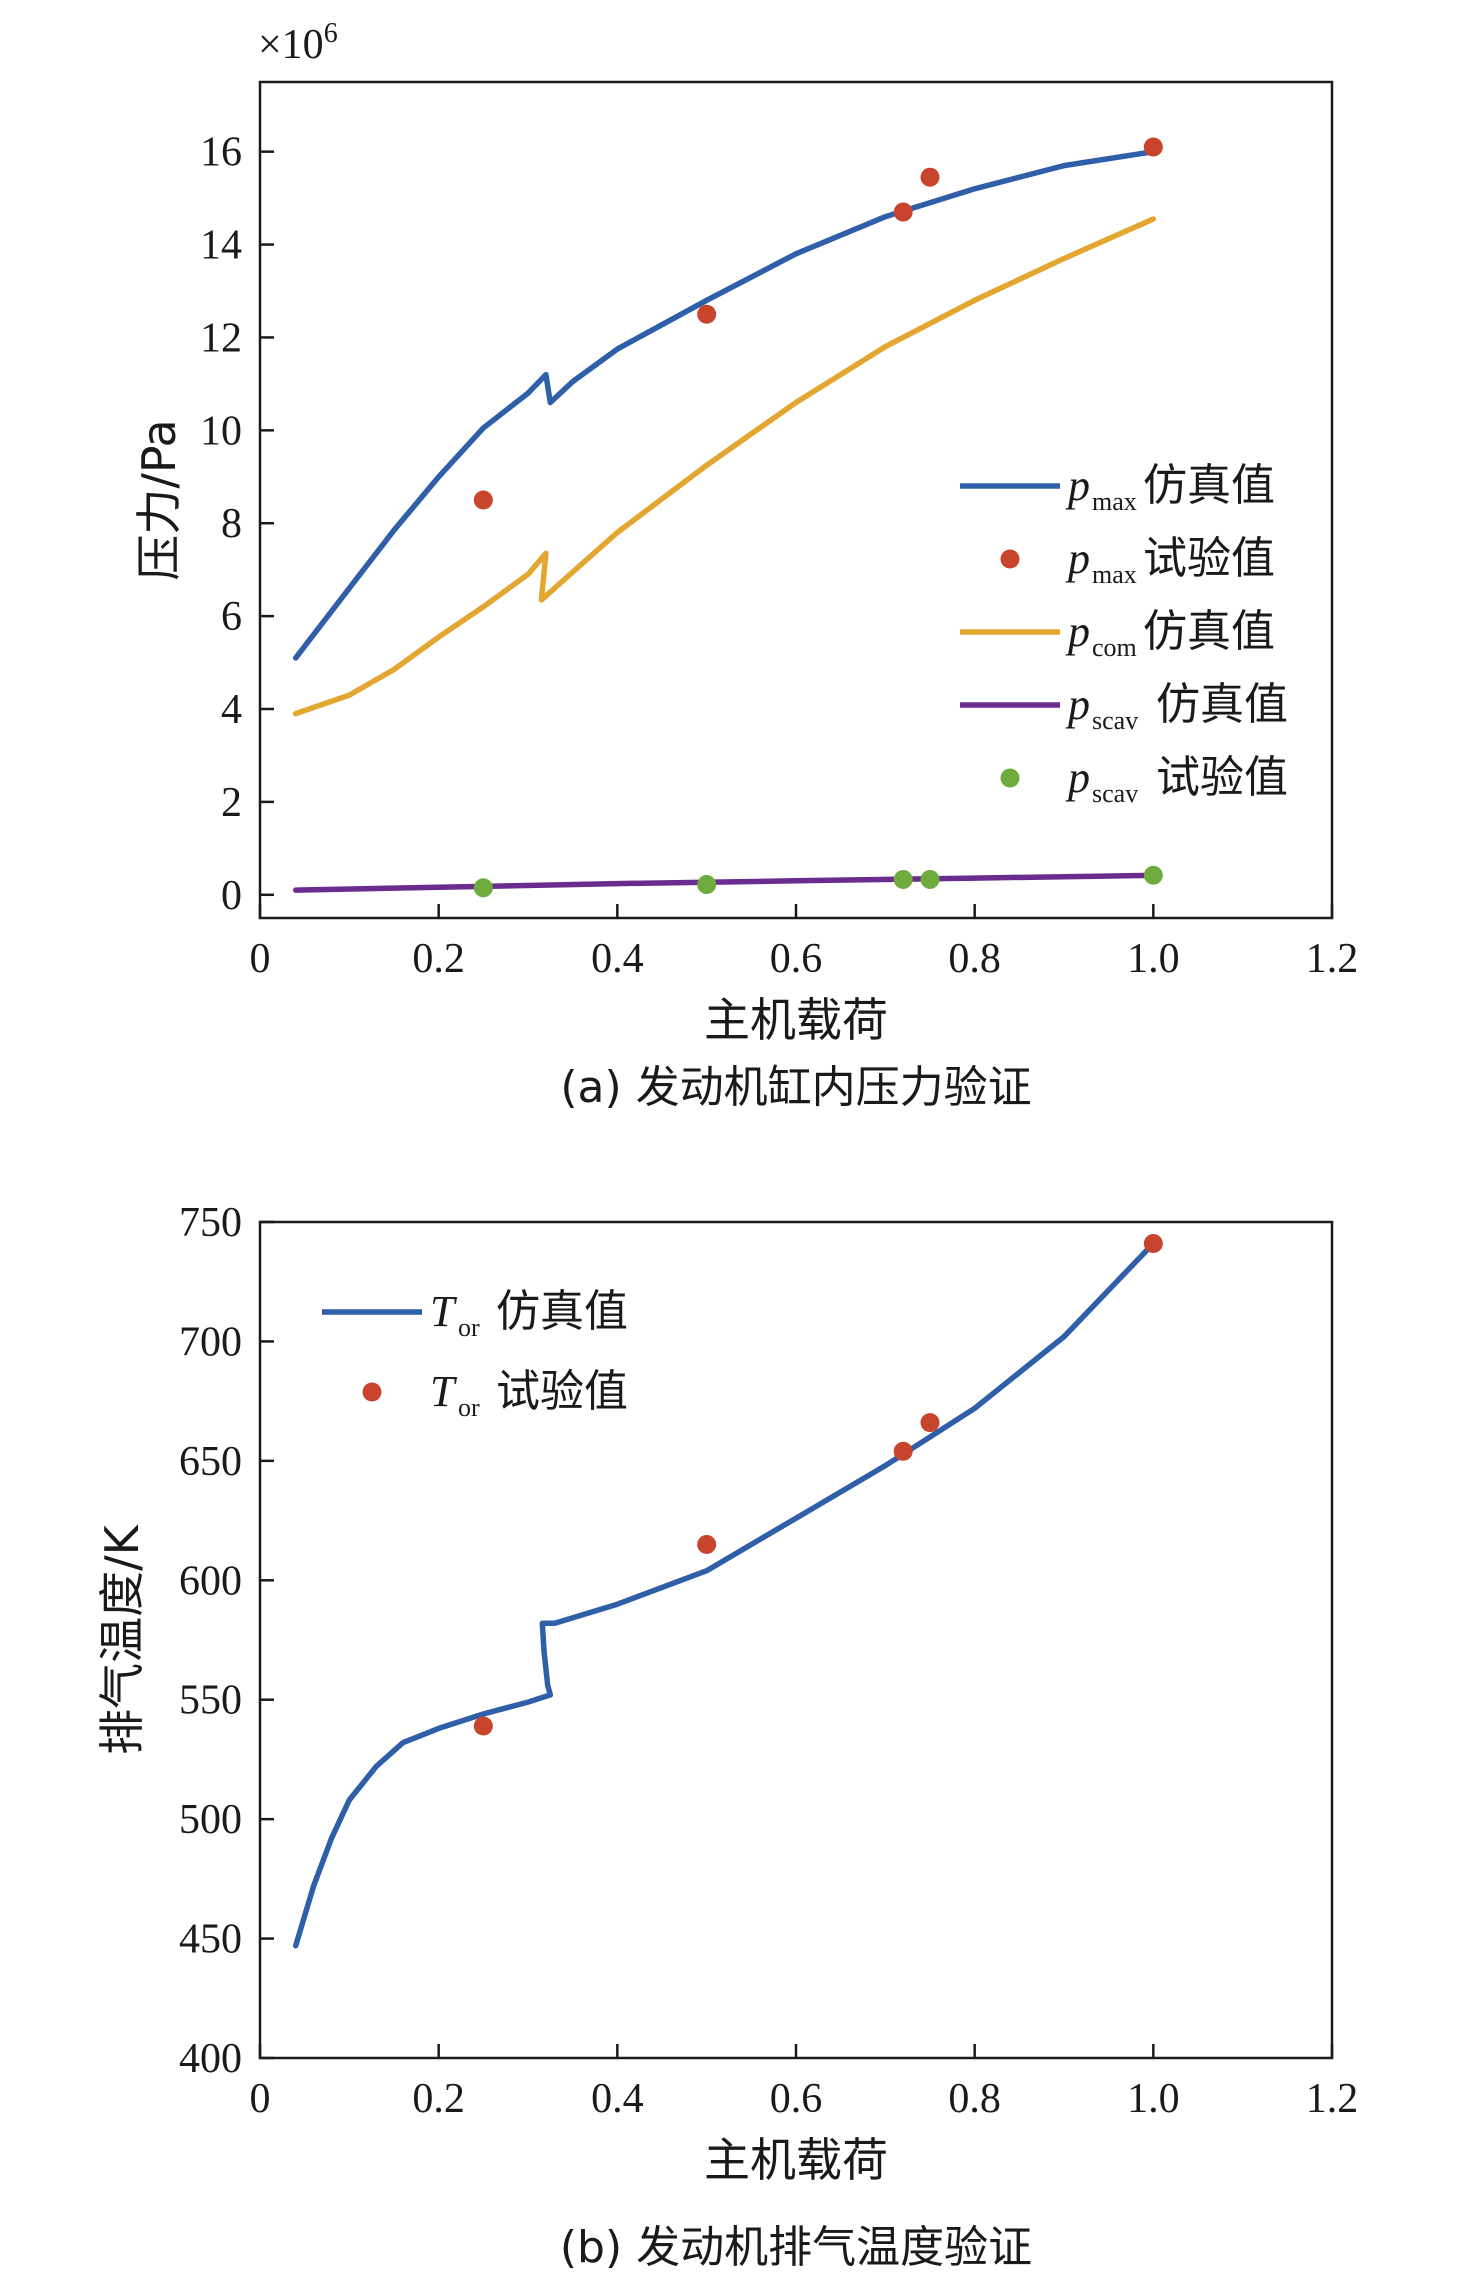  Describe the element at coordinates (1137, 561) in the screenshot. I see `legend-entry: p max 试验值` at that location.